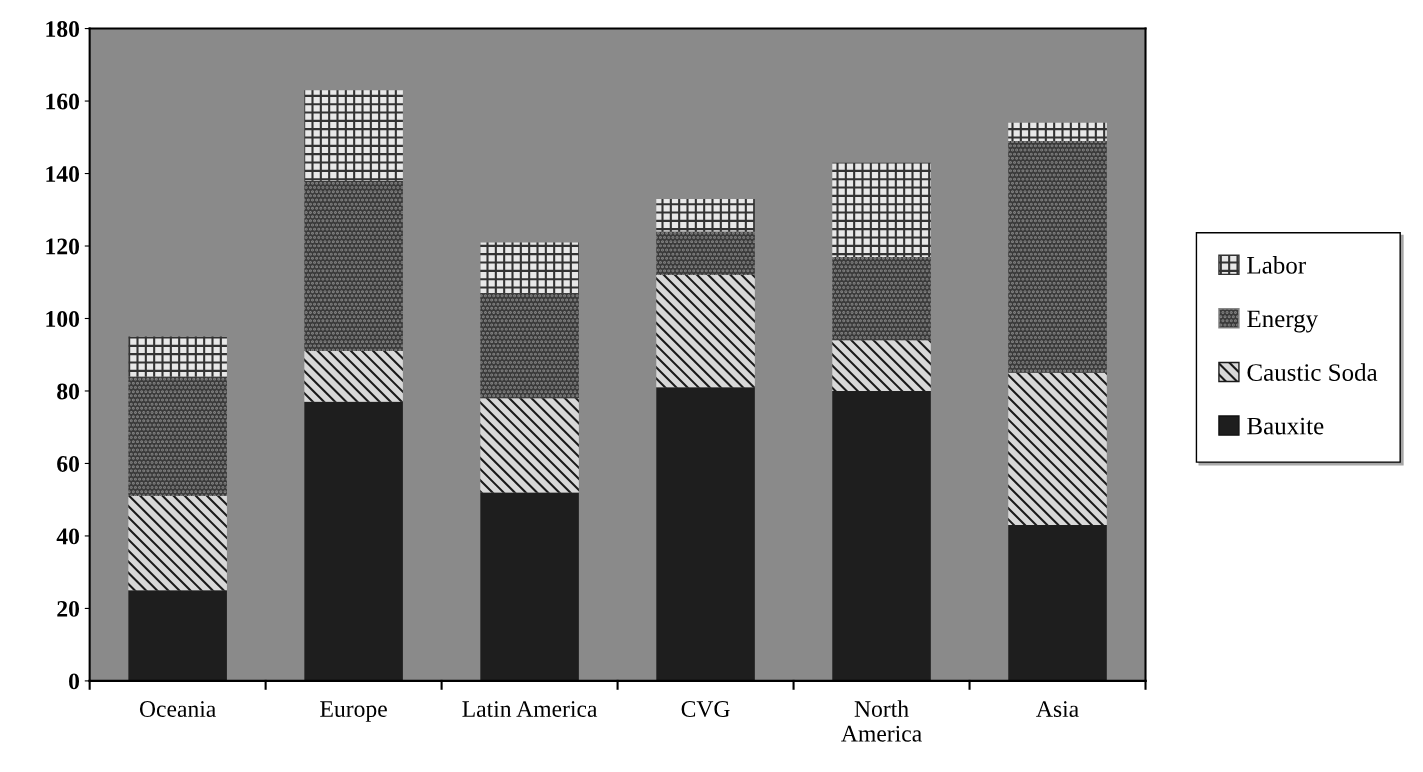 This screenshot has width=1423, height=772. I want to click on y-tick-label: 80, so click(68, 391).